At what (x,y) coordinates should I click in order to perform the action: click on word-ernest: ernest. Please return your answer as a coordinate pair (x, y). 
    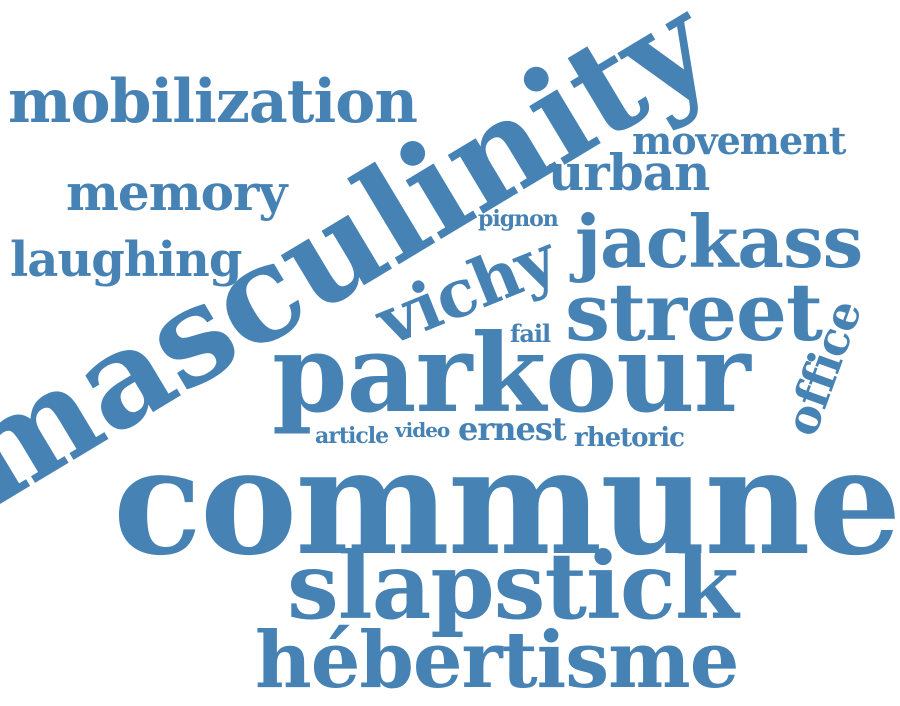
    Looking at the image, I should click on (512, 429).